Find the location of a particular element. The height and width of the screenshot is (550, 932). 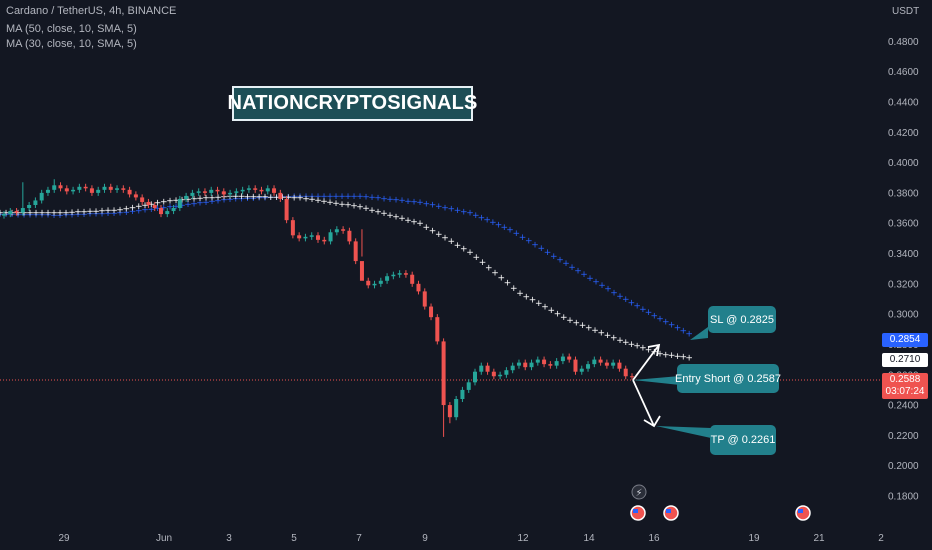

ma-50-price-tag: 0.2854 is located at coordinates (905, 340).